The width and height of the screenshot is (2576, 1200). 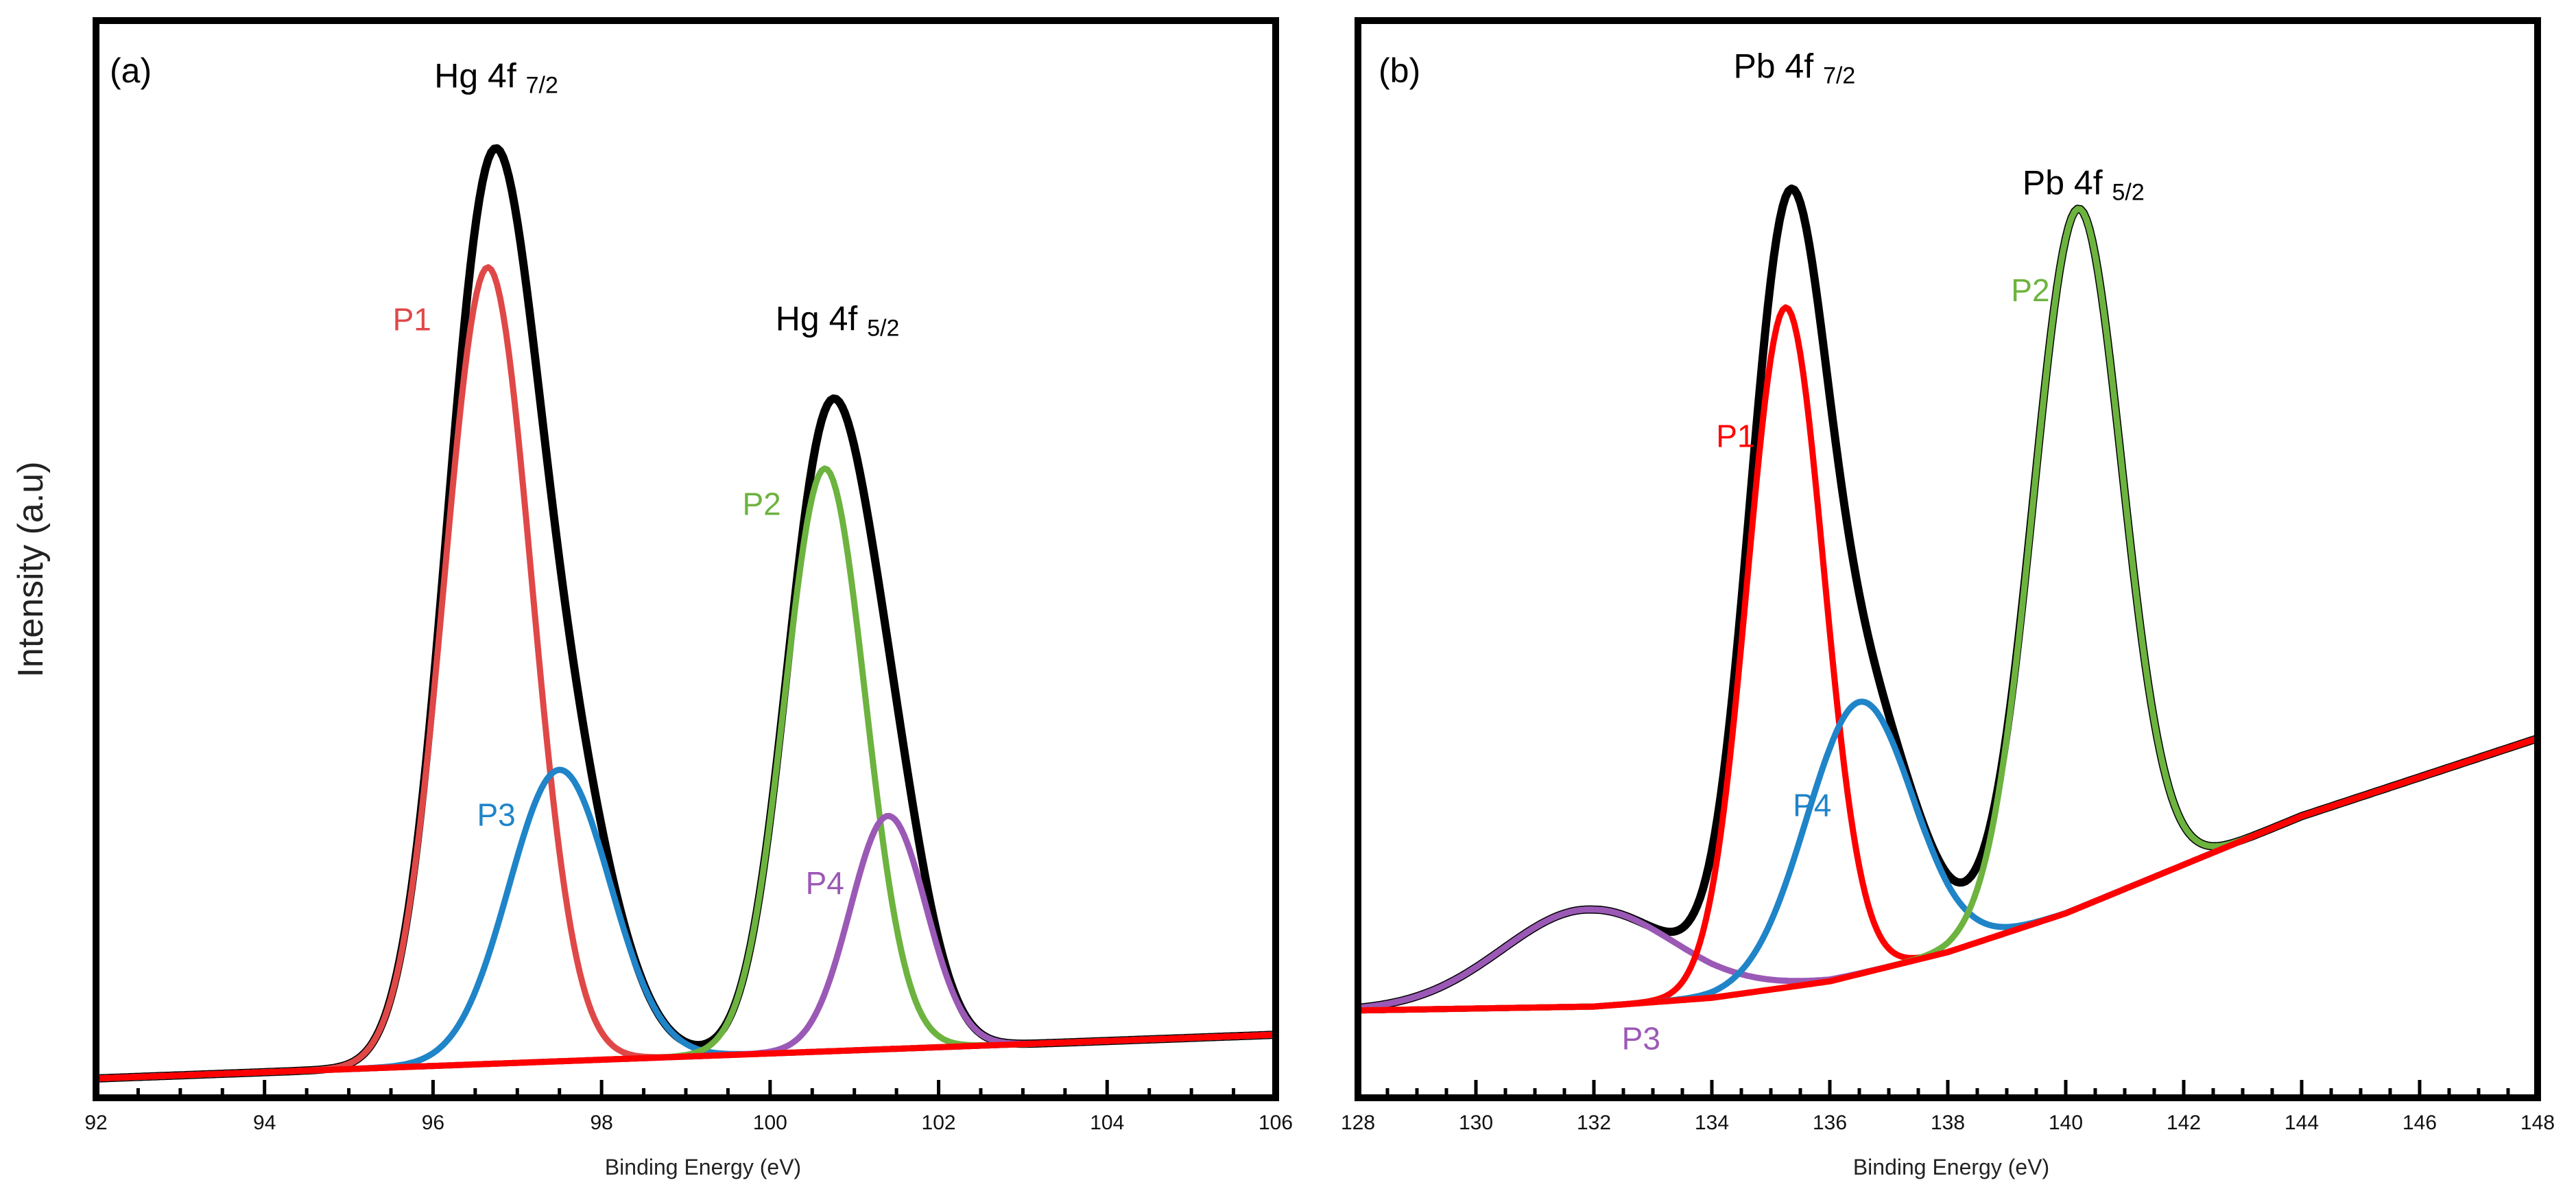 What do you see at coordinates (1794, 68) in the screenshot?
I see `peak-annotation: Pb 4f 7/2` at bounding box center [1794, 68].